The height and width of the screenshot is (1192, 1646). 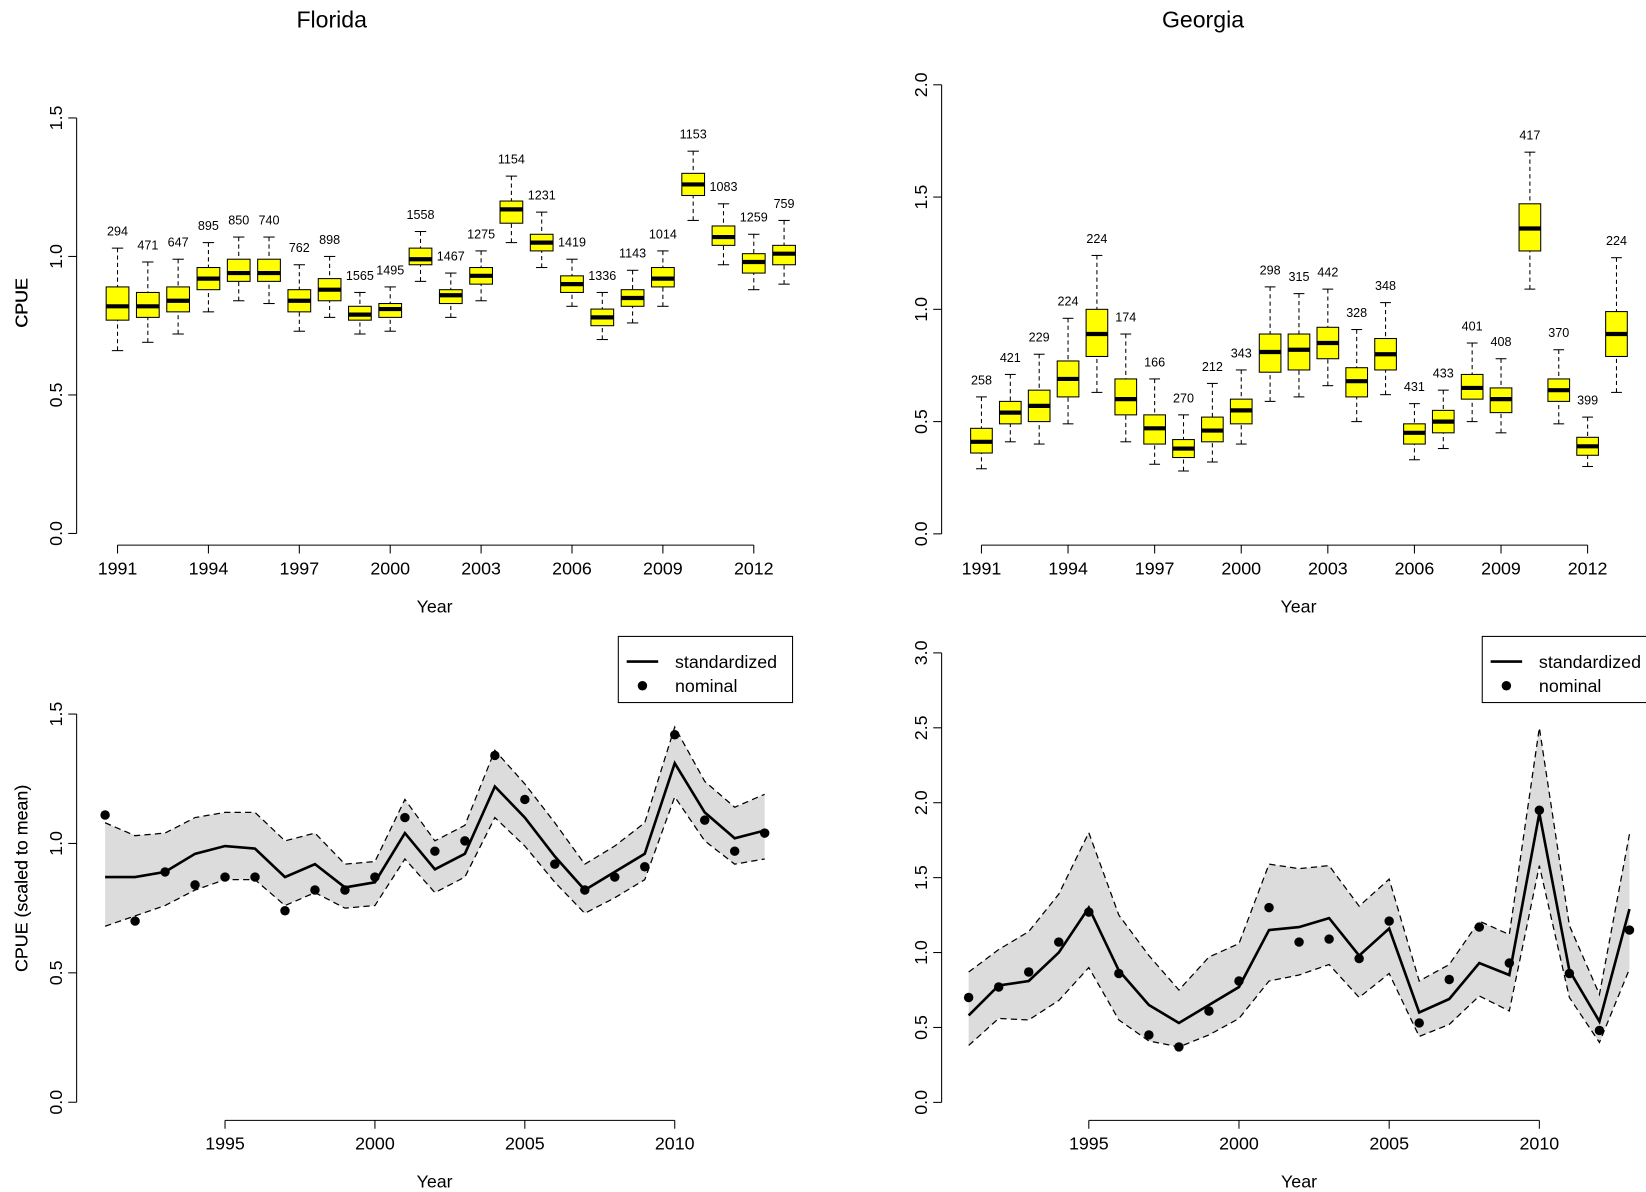 What do you see at coordinates (1327, 273) in the screenshot?
I see `count-label: 442` at bounding box center [1327, 273].